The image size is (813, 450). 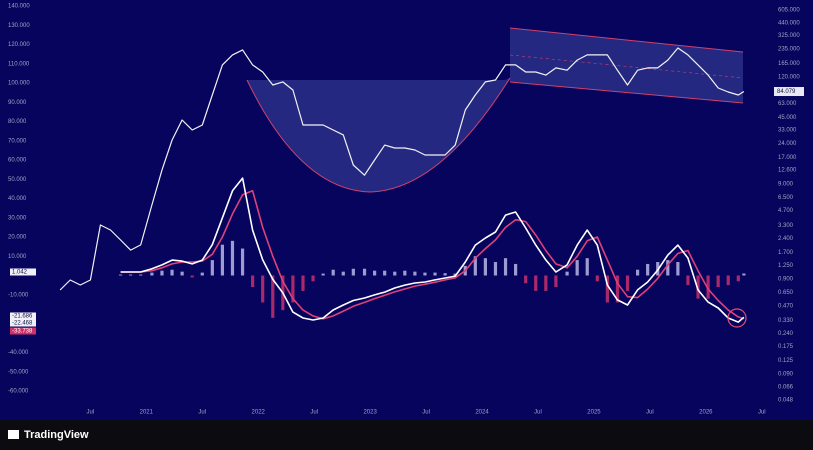 What do you see at coordinates (787, 144) in the screenshot?
I see `y2-tick-label: 24.000` at bounding box center [787, 144].